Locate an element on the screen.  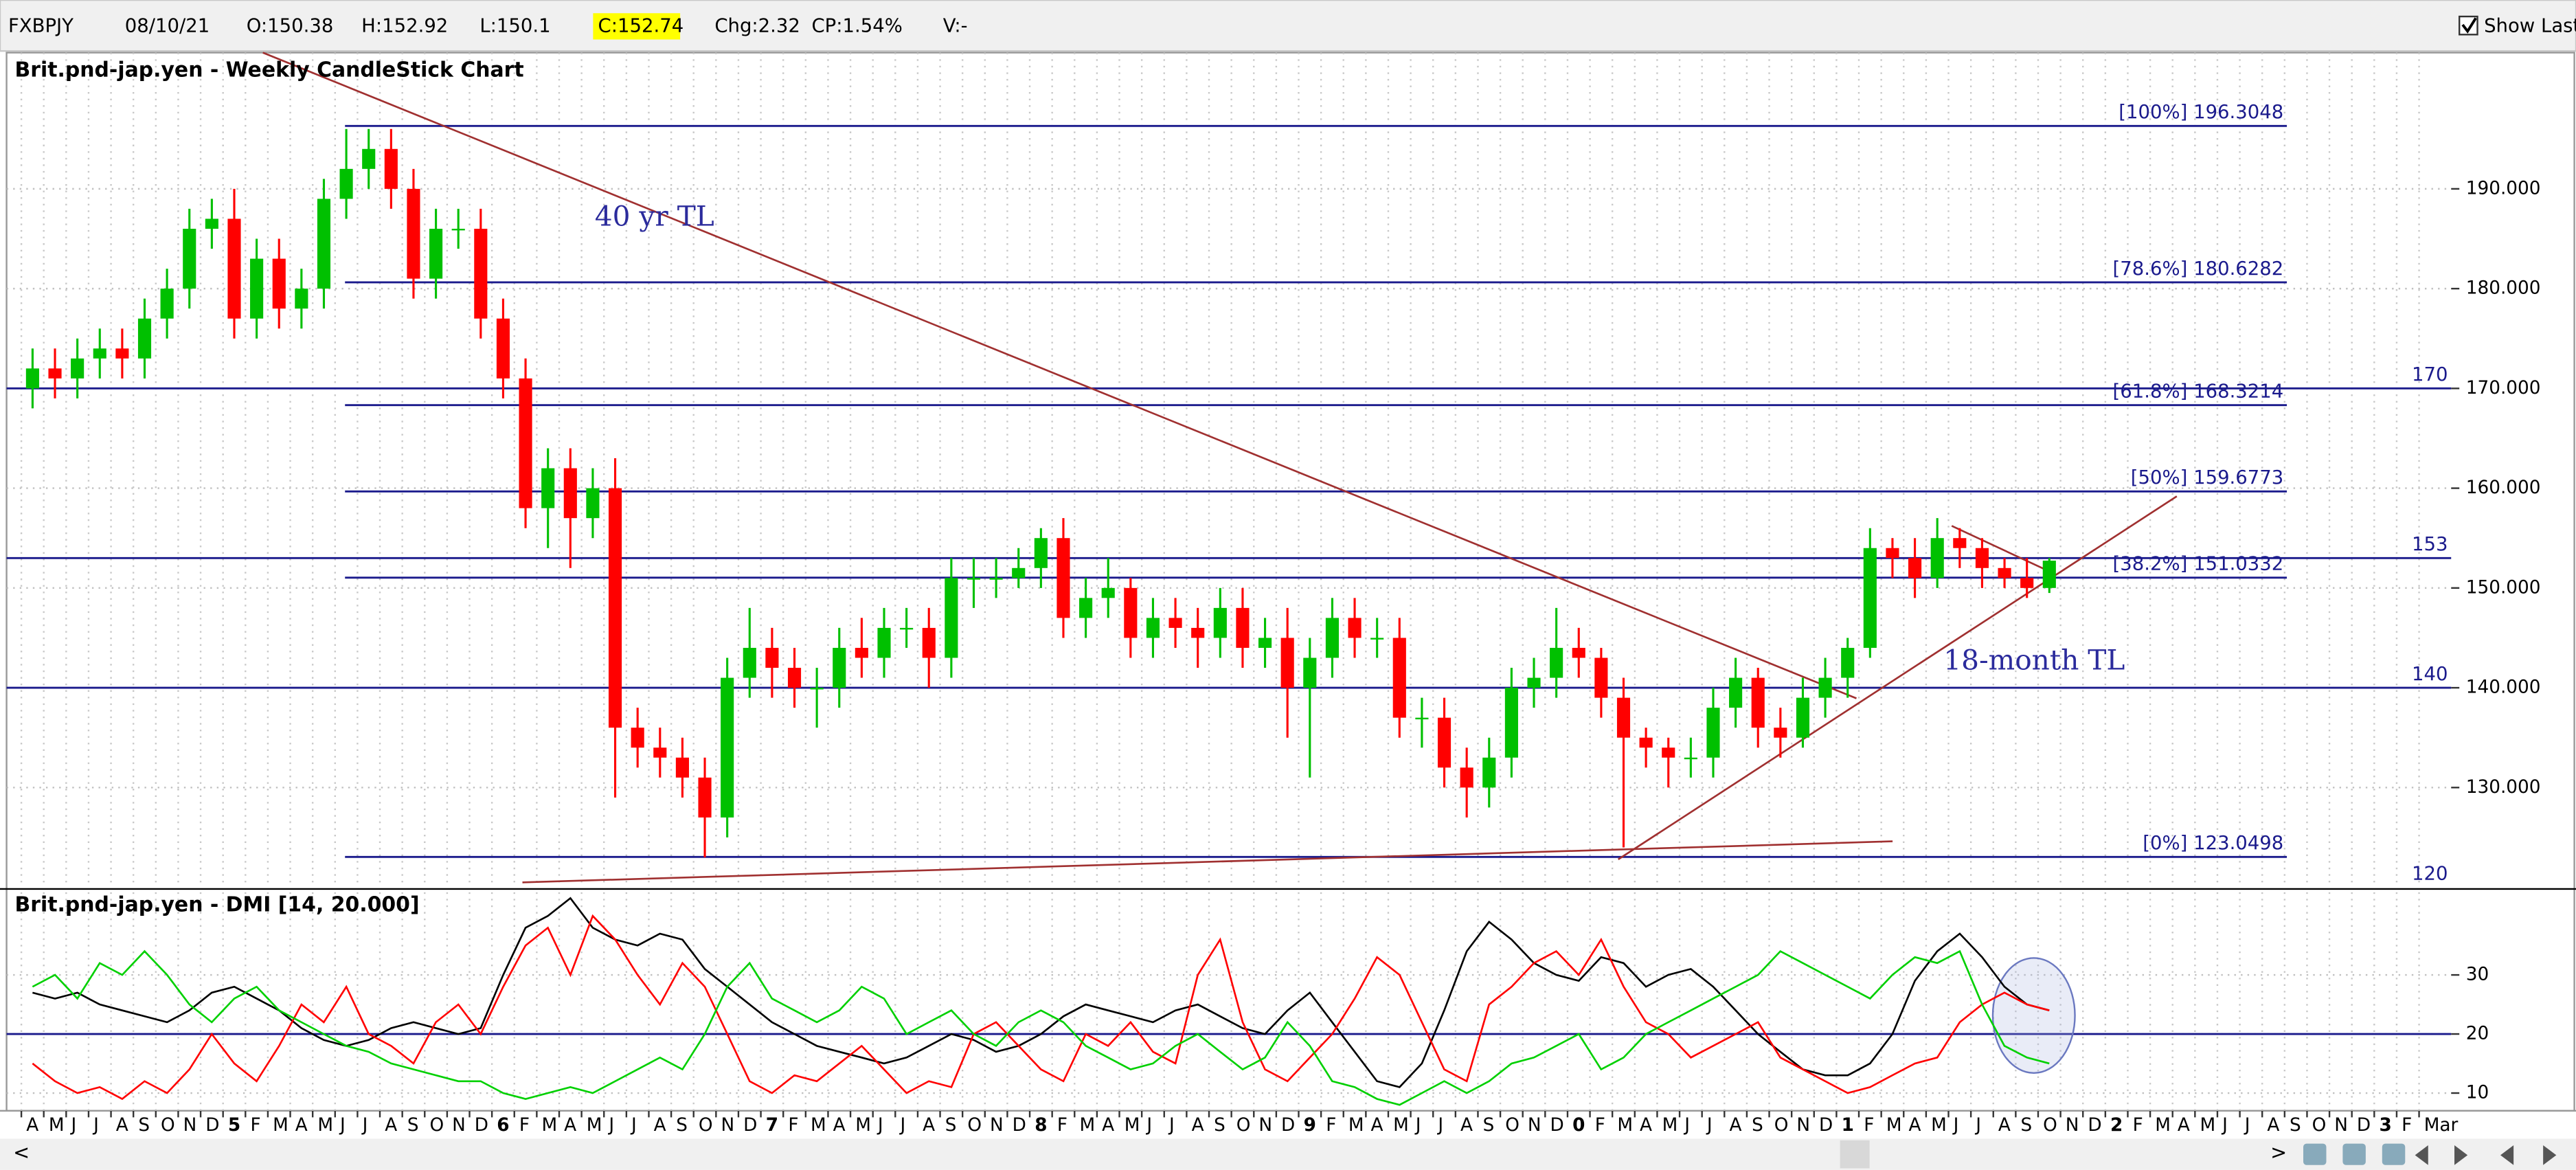
toolbar is located at coordinates (1288, 26).